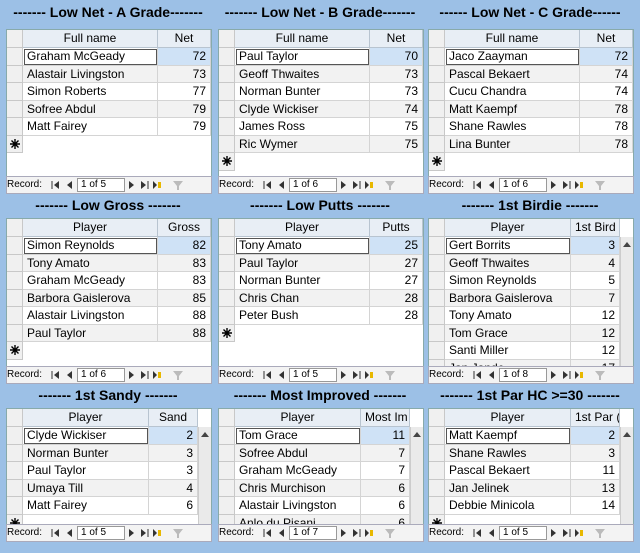  I want to click on name-cell: Anlo du Pisani, so click(298, 519).